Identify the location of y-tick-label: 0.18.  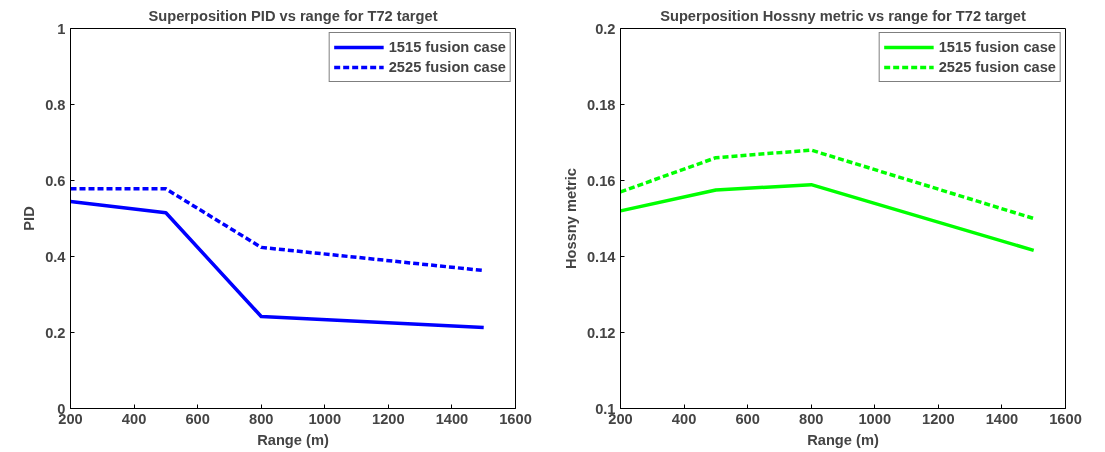
(601, 104).